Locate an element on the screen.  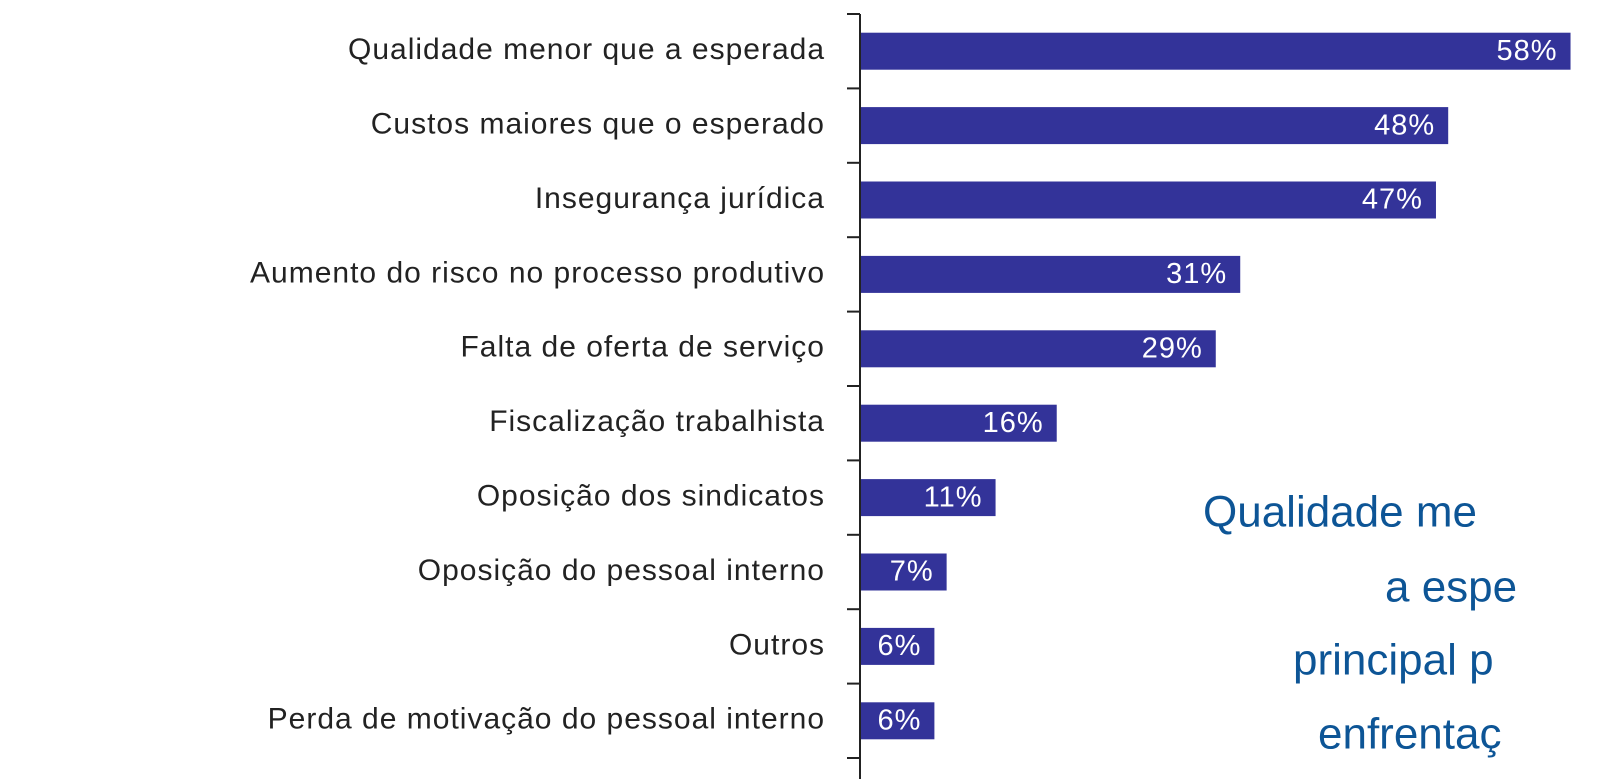
value-label: 31% is located at coordinates (1196, 274).